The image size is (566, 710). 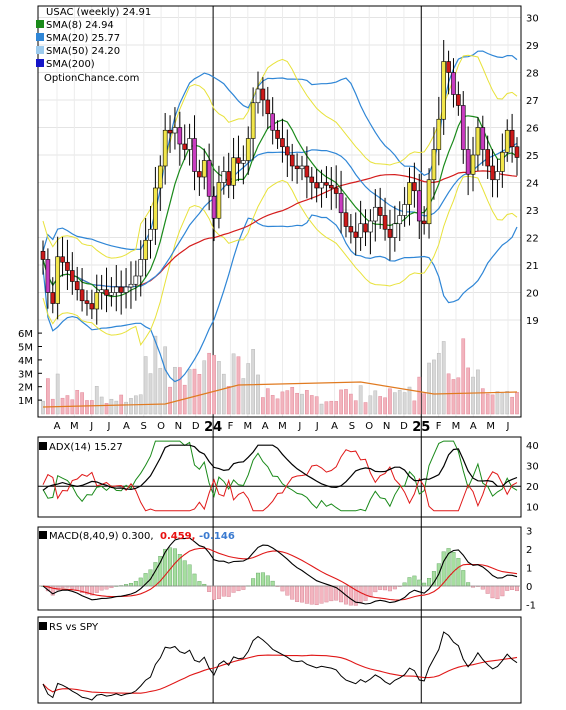 I want to click on x-axis-labels: A M J J A S O N D 24 F M A M J J A S O N D 25 F M A M J, so click(x=282, y=427).